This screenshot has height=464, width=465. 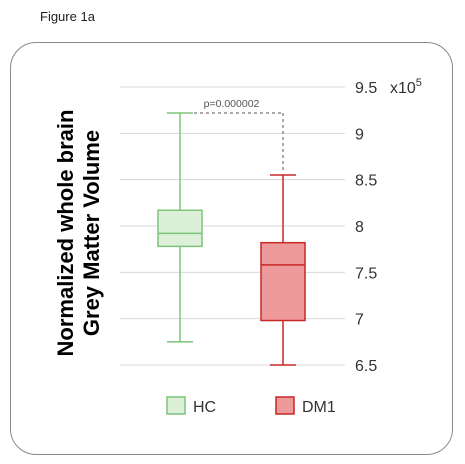 What do you see at coordinates (359, 134) in the screenshot?
I see `y-tick-label: 9` at bounding box center [359, 134].